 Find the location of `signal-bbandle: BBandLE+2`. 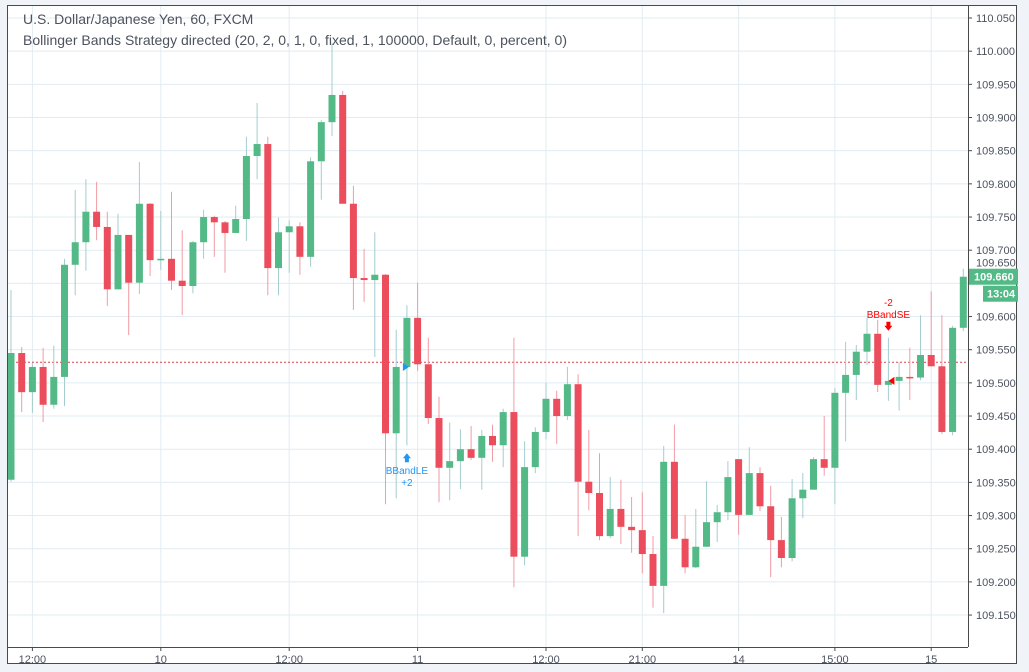

signal-bbandle: BBandLE+2 is located at coordinates (407, 425).